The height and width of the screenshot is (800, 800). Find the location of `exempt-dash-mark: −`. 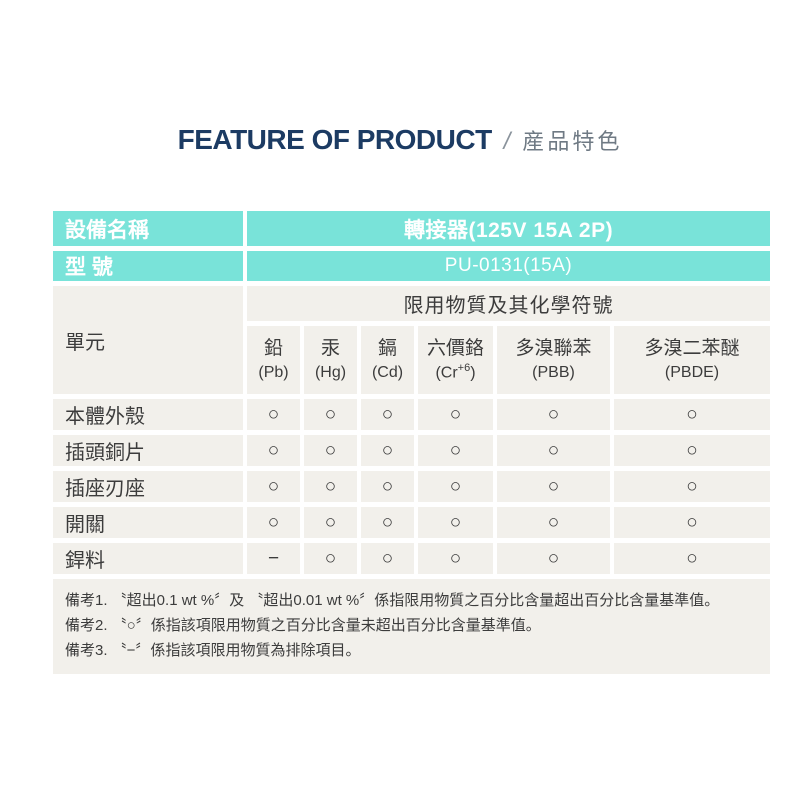

exempt-dash-mark: − is located at coordinates (273, 558).